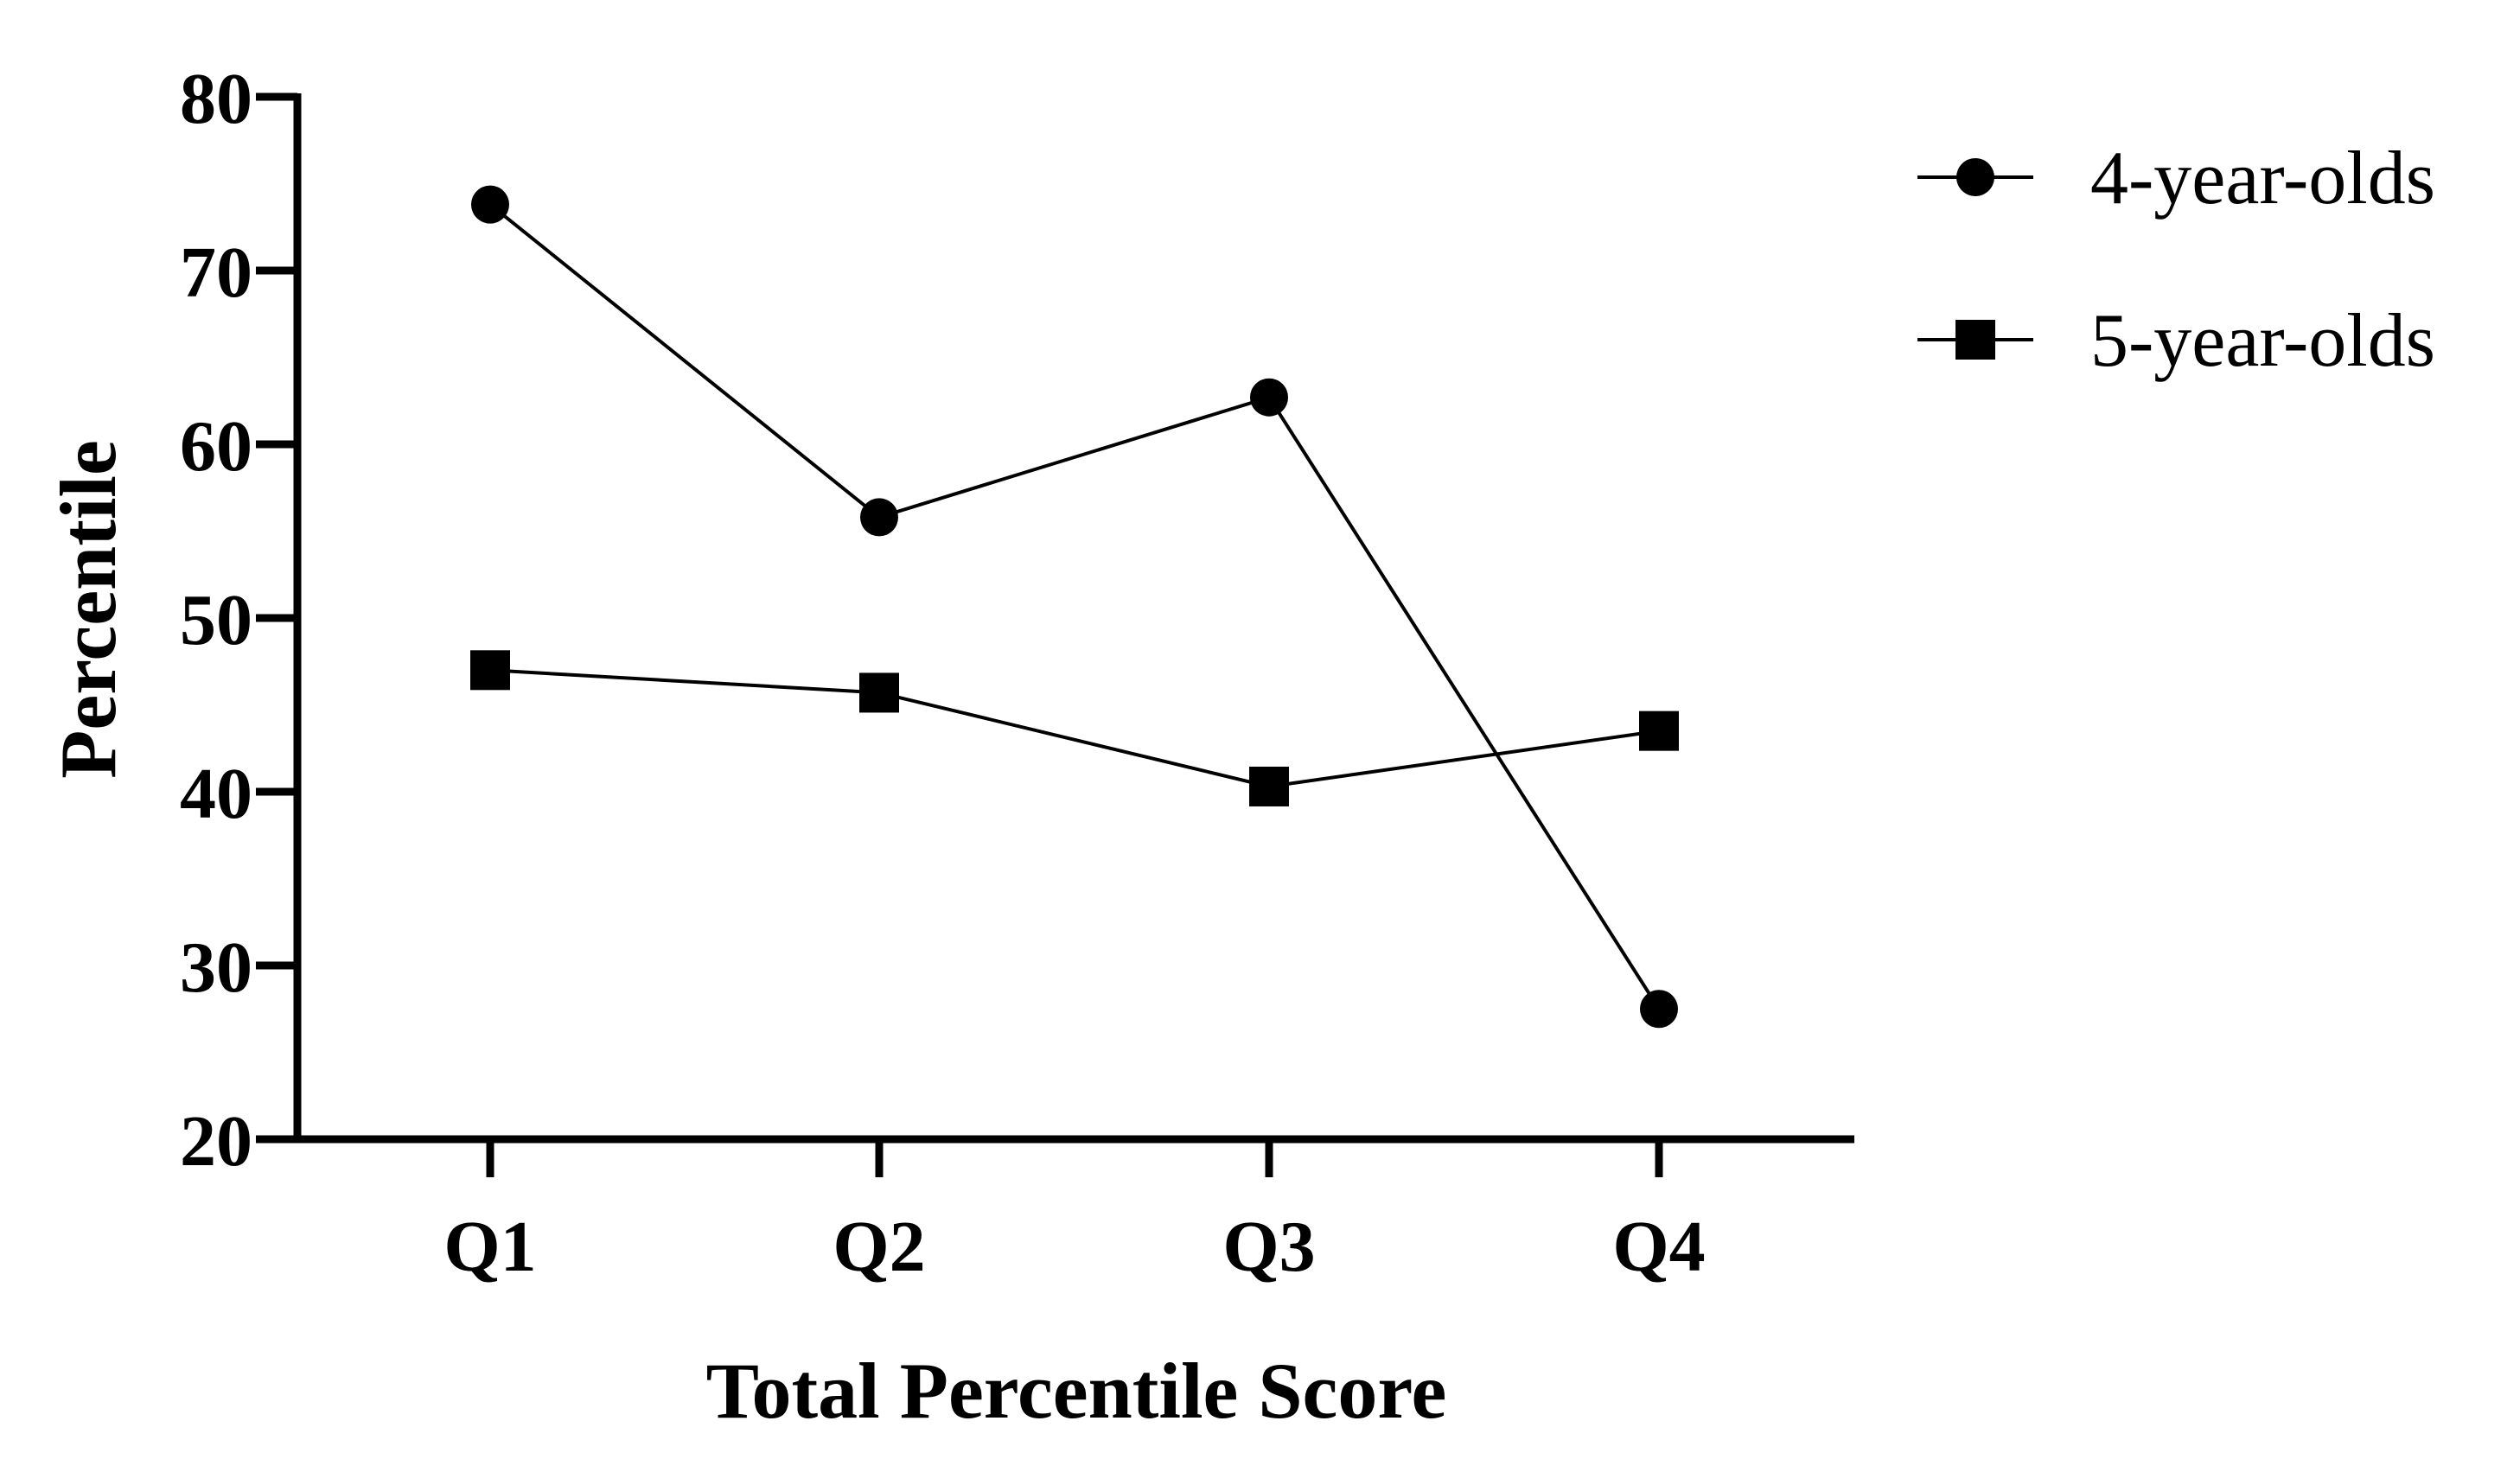  I want to click on y-axis-title: Percentile, so click(88, 609).